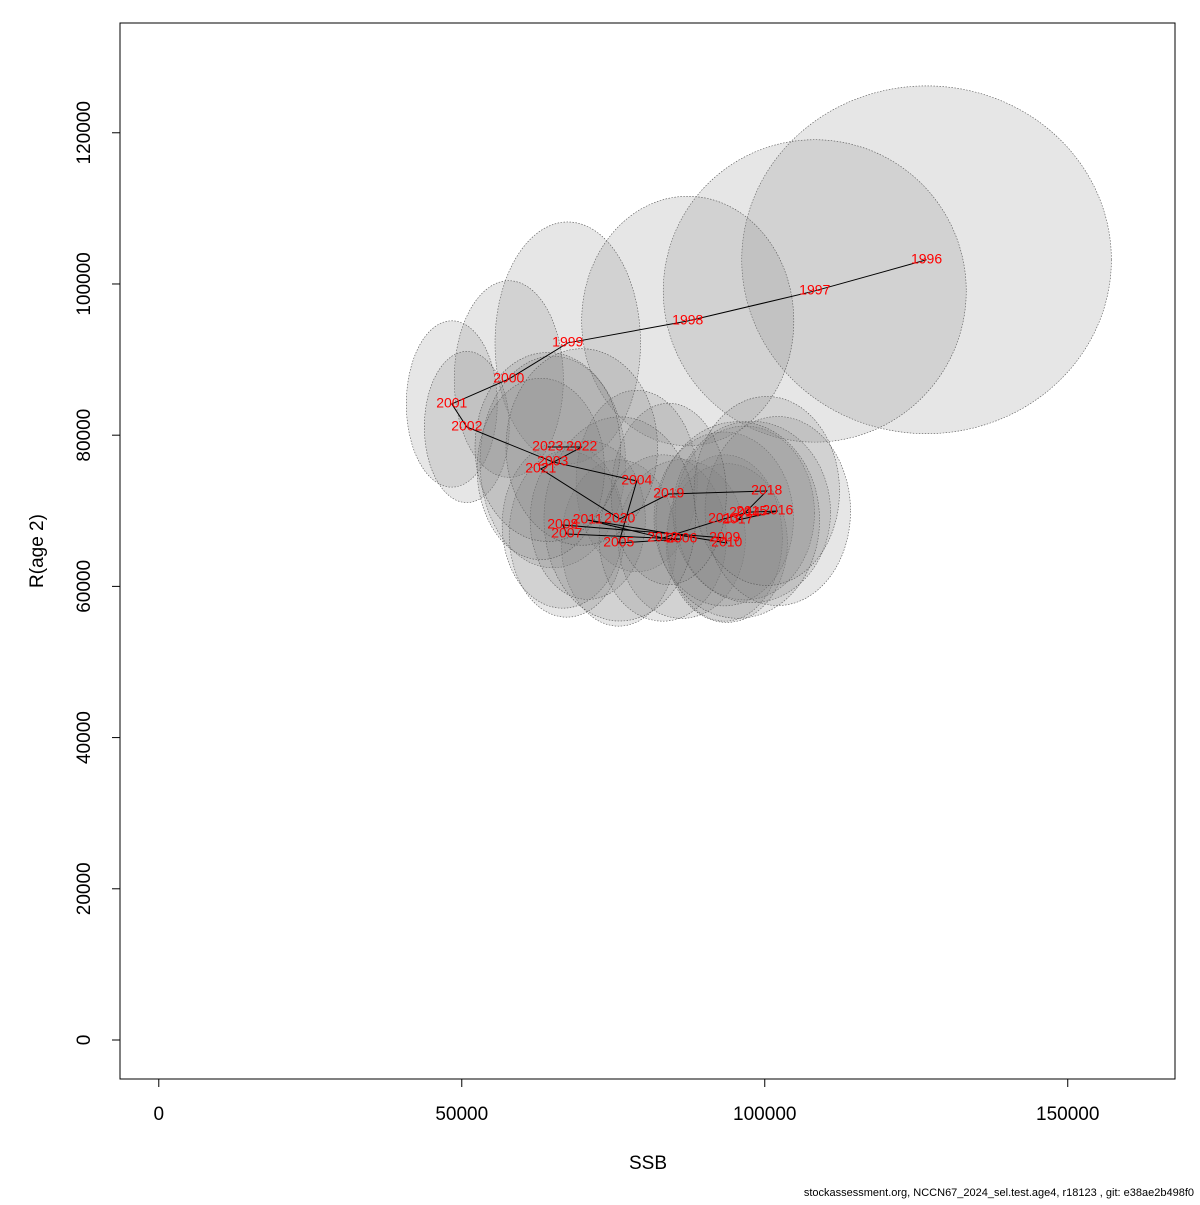 Image resolution: width=1200 pixels, height=1205 pixels. What do you see at coordinates (668, 493) in the screenshot?
I see `point-label: 2019` at bounding box center [668, 493].